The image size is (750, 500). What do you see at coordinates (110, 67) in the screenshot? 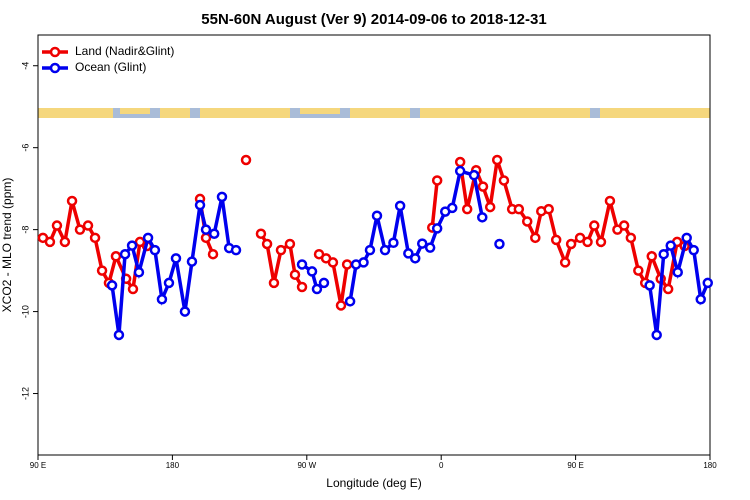
I see `legend-label: Ocean (Glint)` at bounding box center [110, 67].